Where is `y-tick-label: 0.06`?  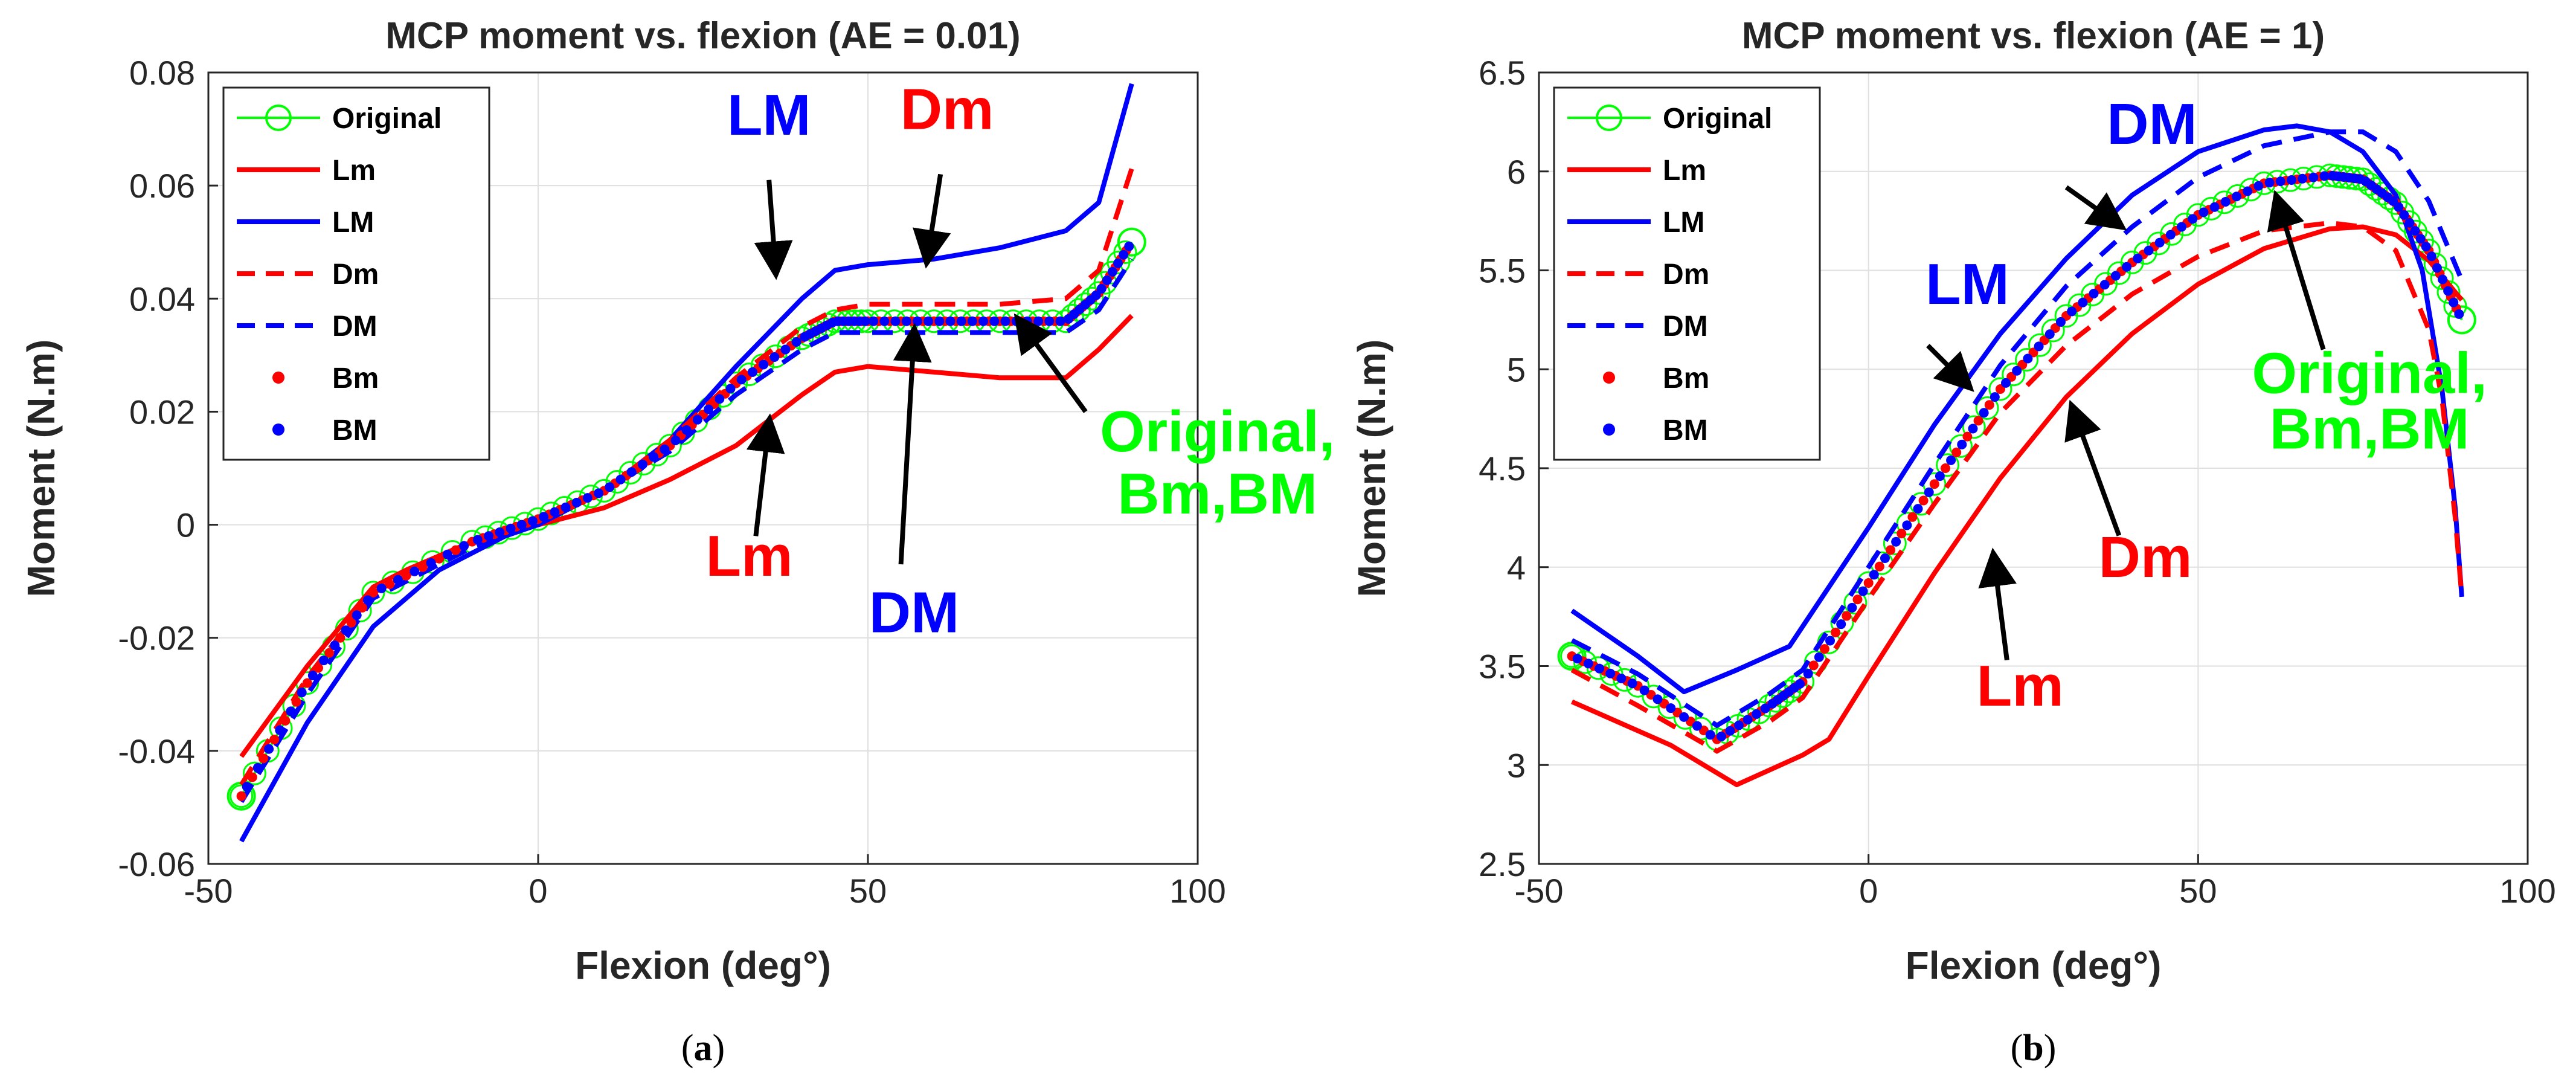 y-tick-label: 0.06 is located at coordinates (162, 186).